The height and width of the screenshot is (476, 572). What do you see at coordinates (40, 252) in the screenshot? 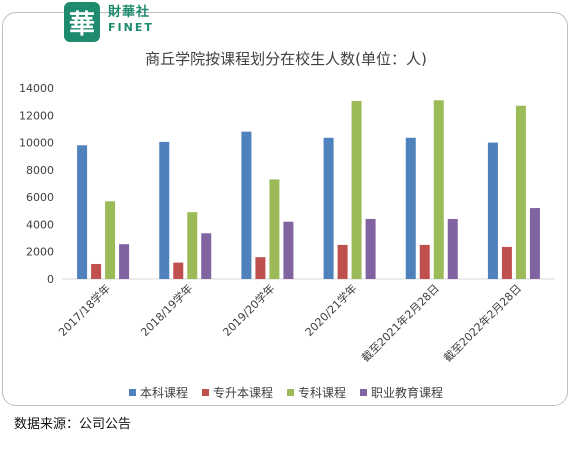
I see `y-tick-label: 2000` at bounding box center [40, 252].